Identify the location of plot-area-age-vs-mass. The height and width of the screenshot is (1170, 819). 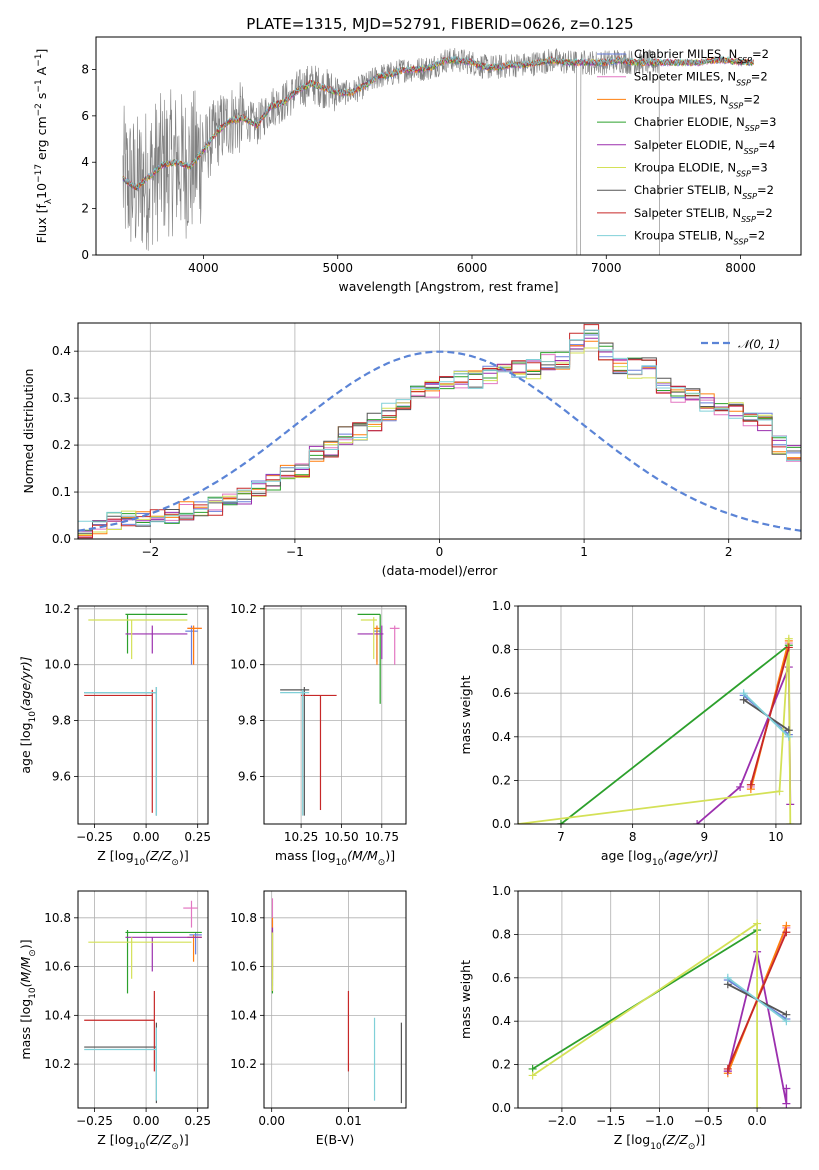
(340, 714).